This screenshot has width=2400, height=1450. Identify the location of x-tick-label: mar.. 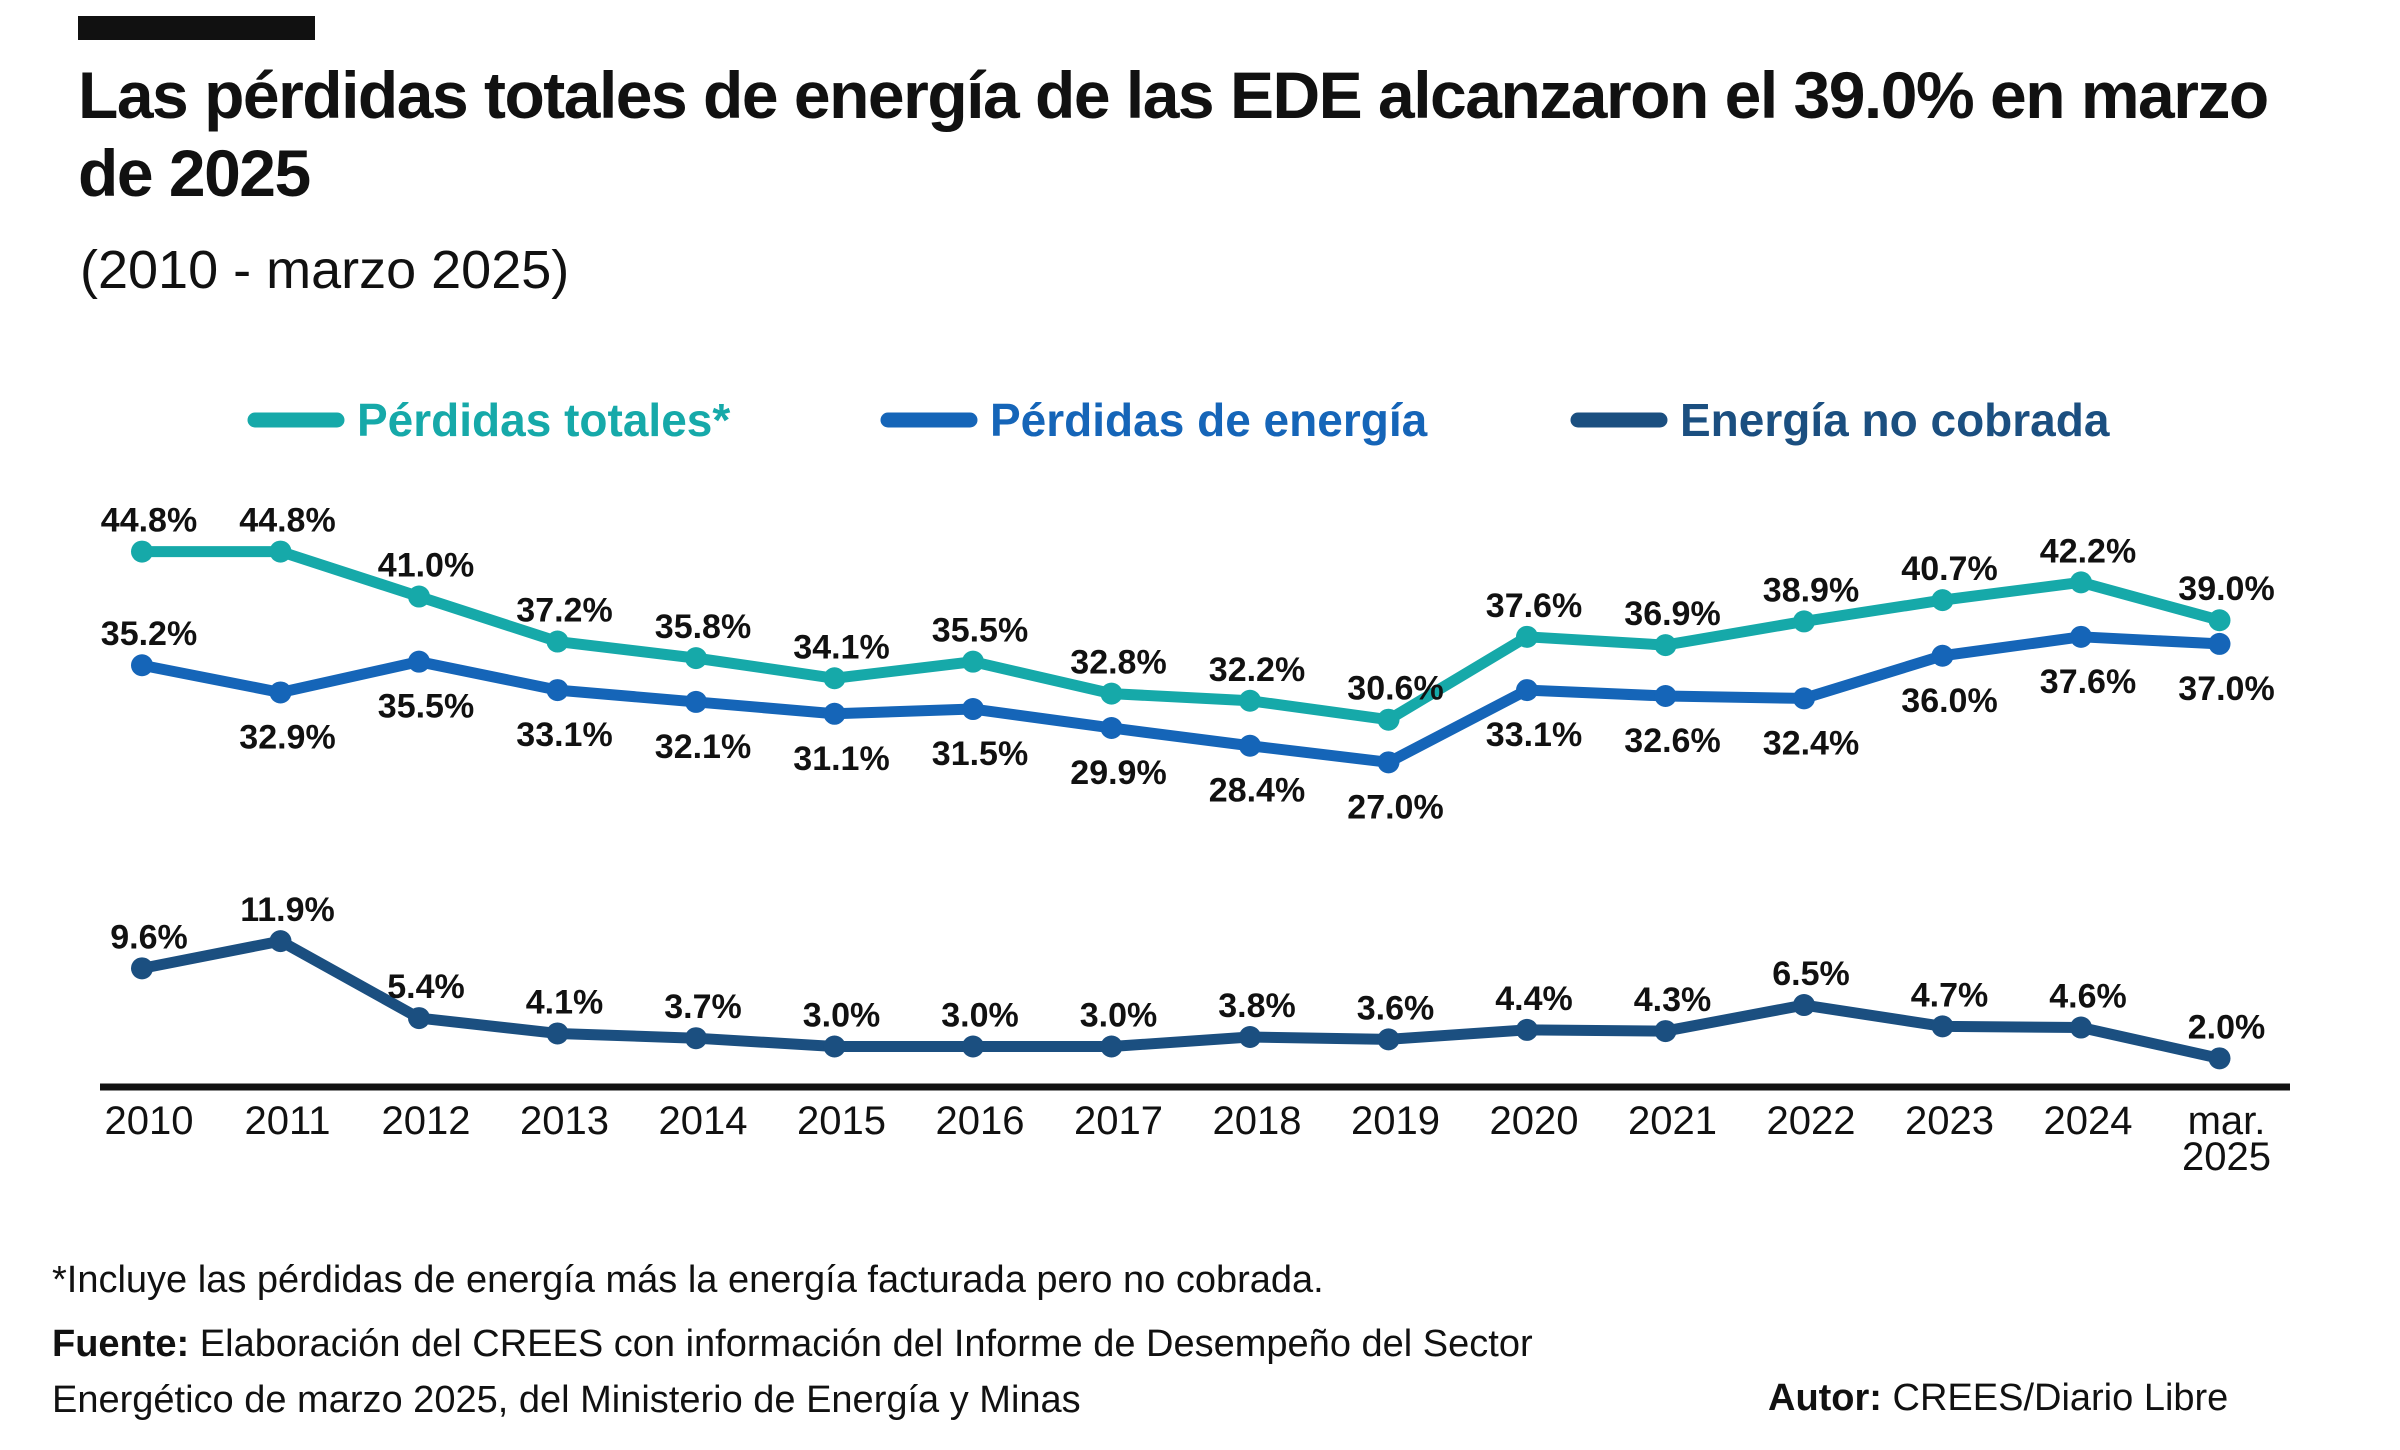
(2227, 1121).